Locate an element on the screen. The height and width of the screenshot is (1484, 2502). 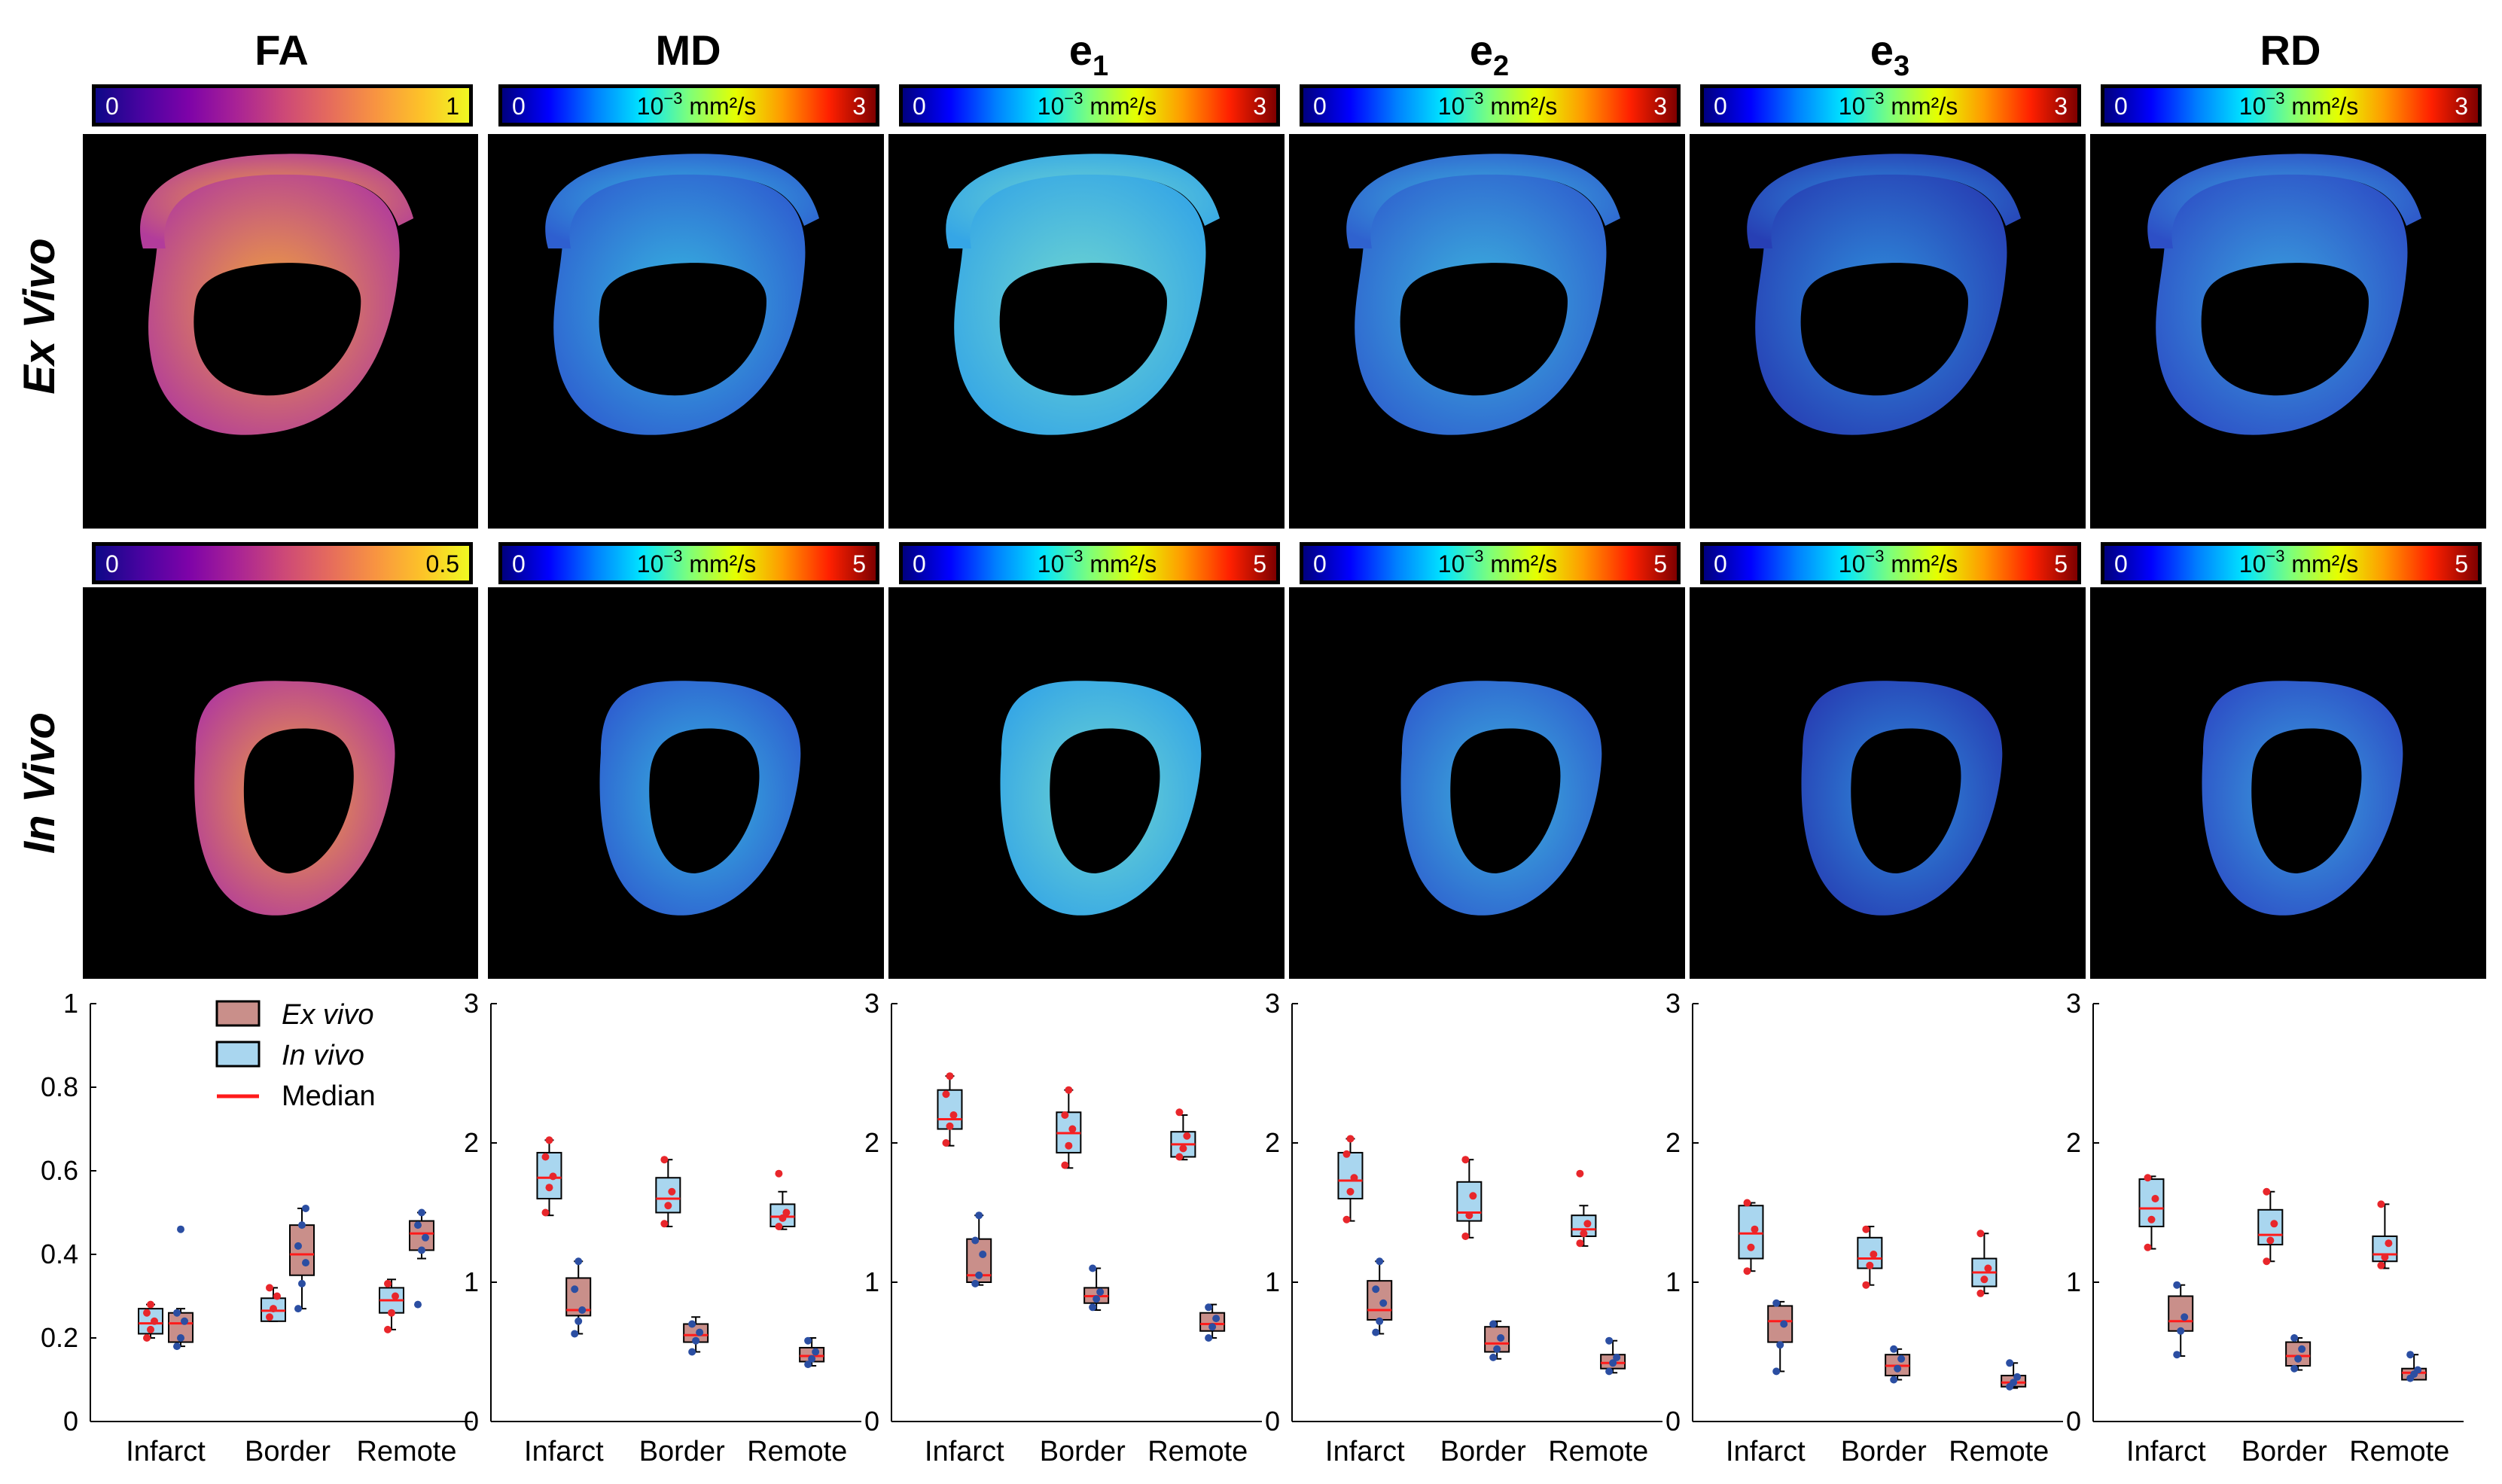
row-labels: Ex Vivo In Vivo is located at coordinates (39, 546).